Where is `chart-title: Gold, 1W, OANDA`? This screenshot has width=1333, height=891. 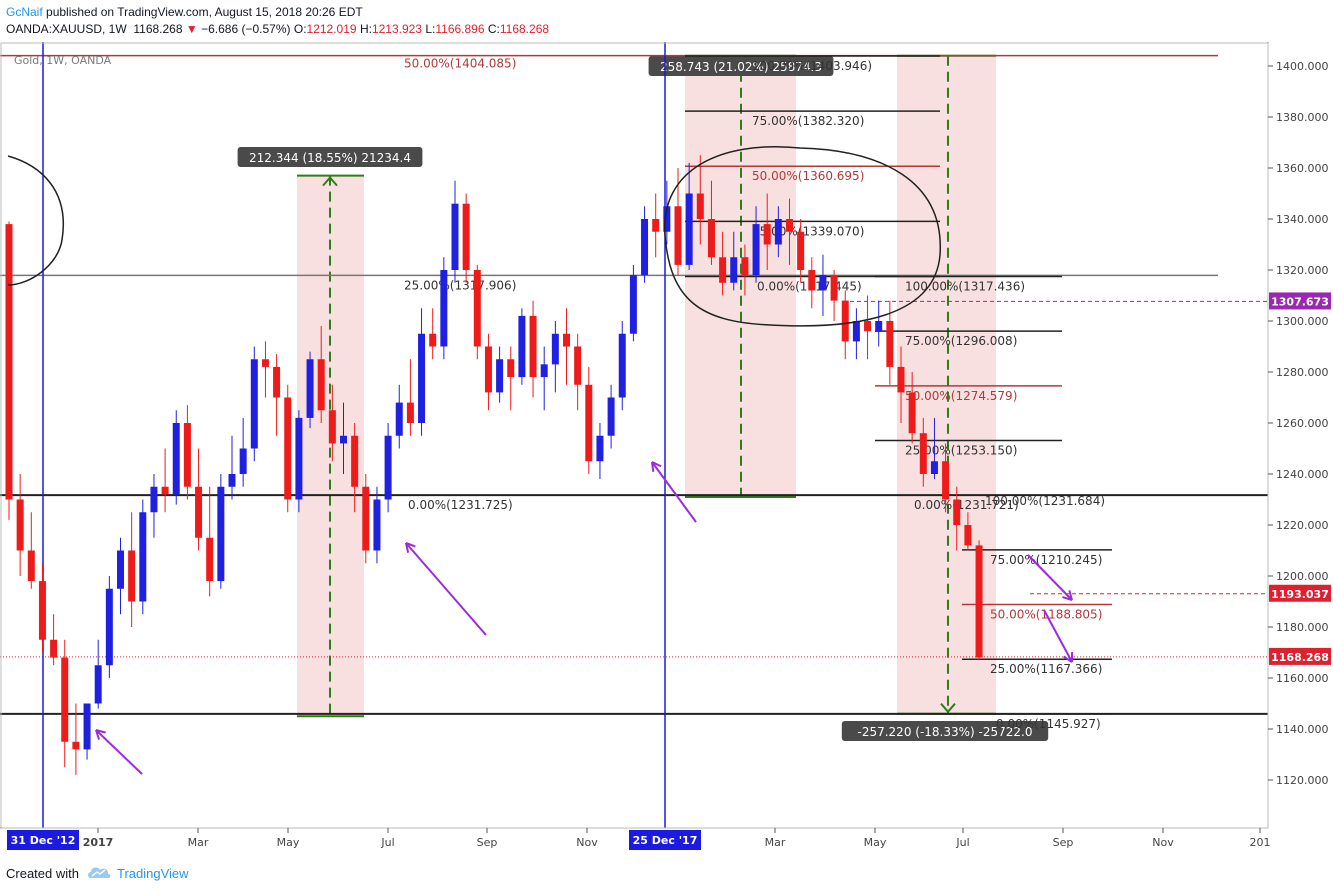 chart-title: Gold, 1W, OANDA is located at coordinates (63, 60).